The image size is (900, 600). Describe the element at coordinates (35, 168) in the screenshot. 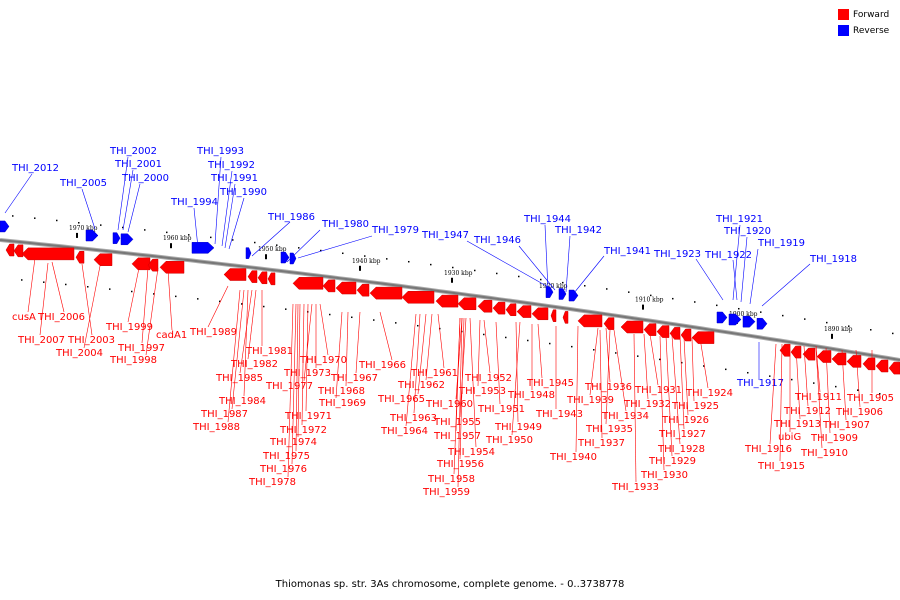

I see `reverse-gene-label: THI_2012` at that location.